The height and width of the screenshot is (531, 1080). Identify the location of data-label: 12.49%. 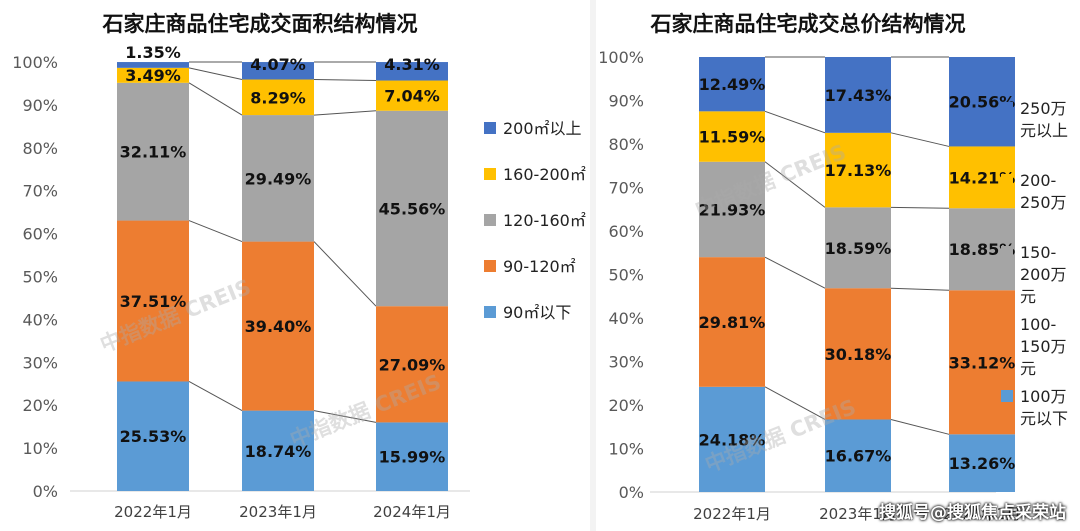
(732, 84).